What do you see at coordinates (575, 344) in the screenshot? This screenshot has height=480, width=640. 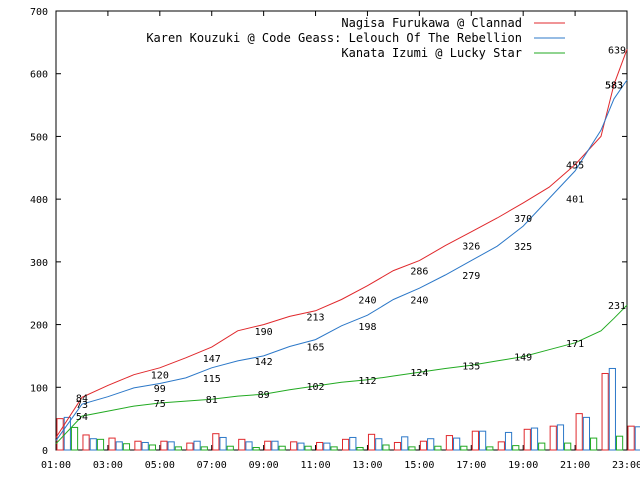 I see `data-label: 171` at bounding box center [575, 344].